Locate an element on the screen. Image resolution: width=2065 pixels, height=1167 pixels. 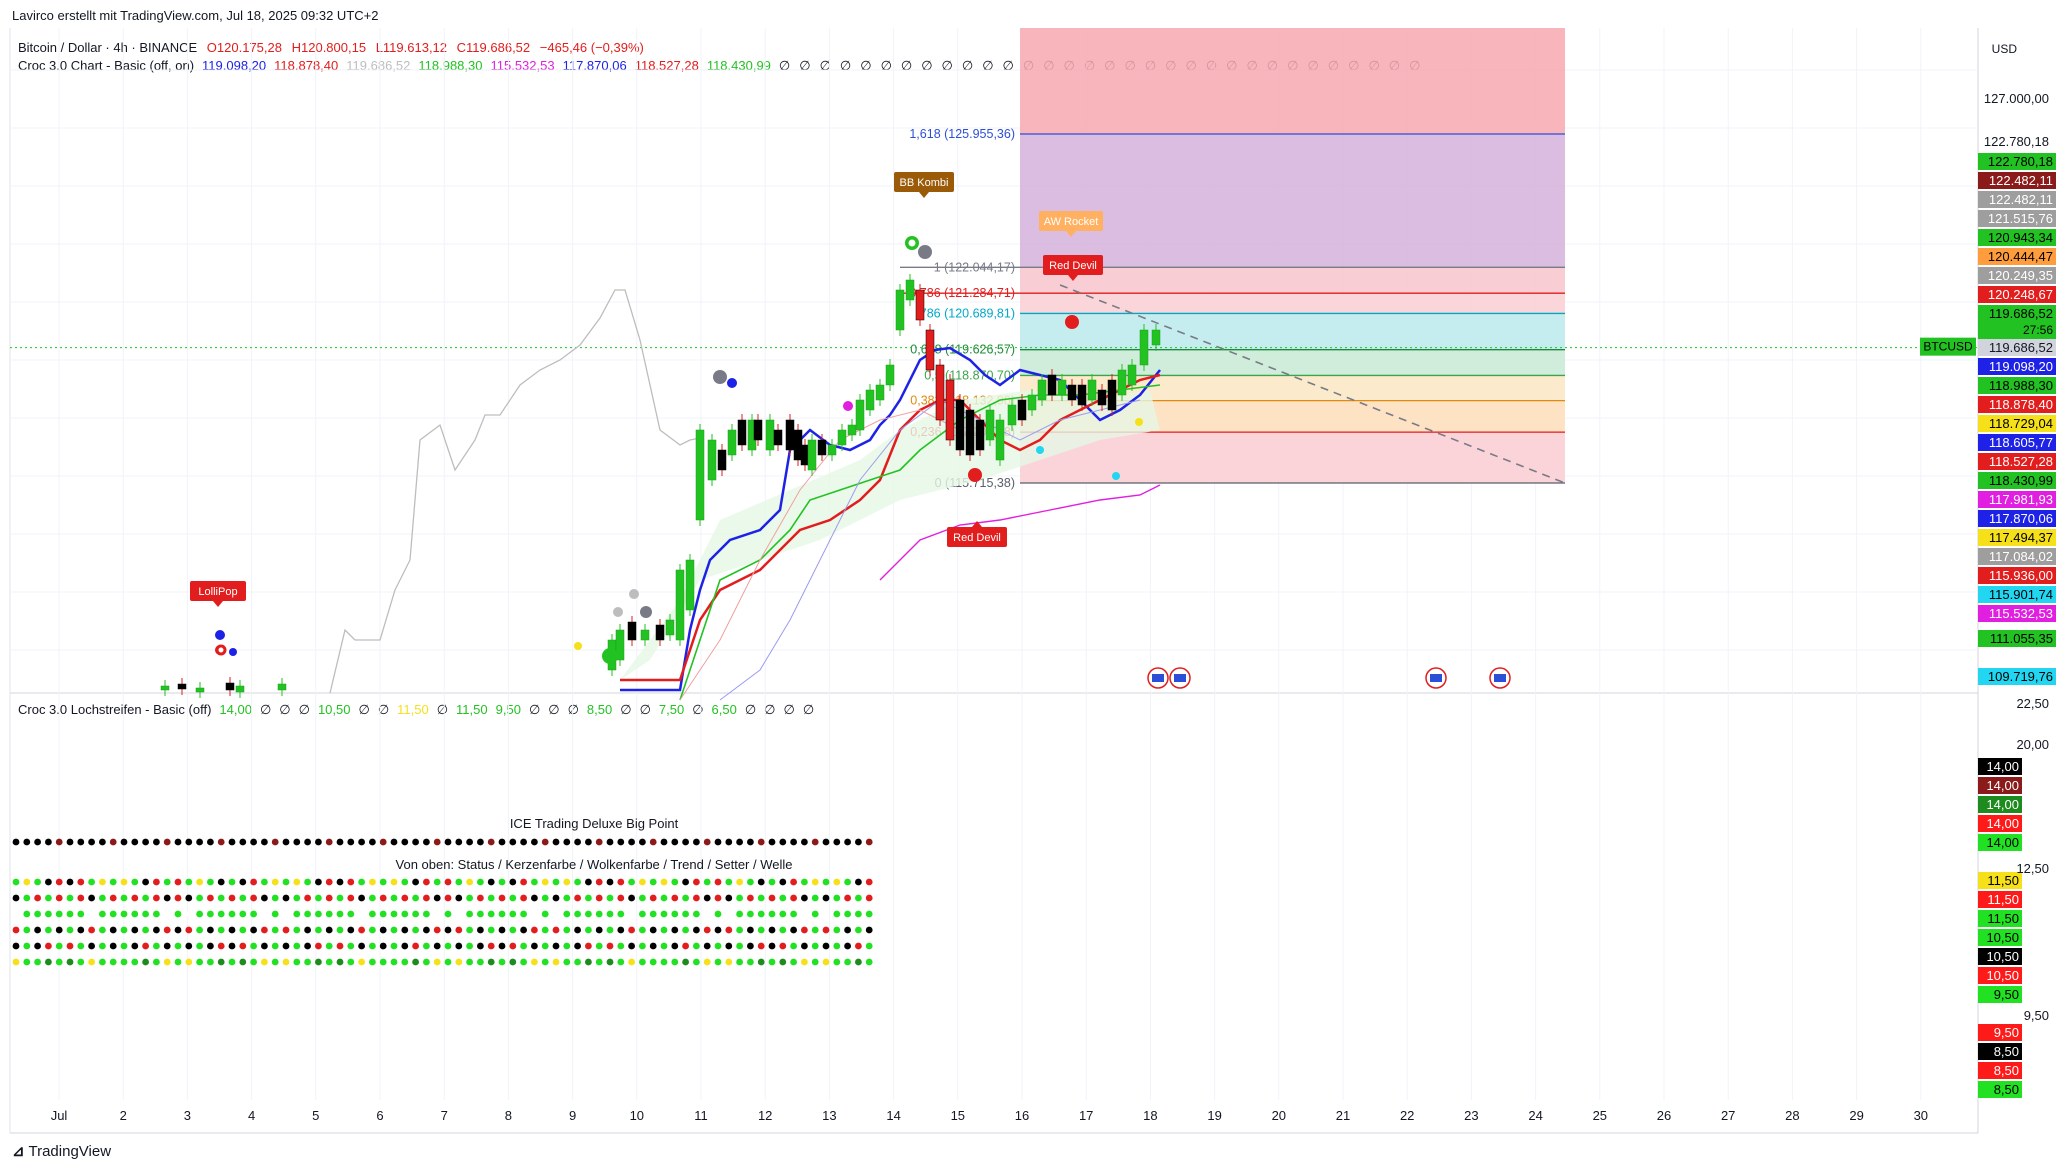
tradingview-logo: ⊿ TradingView is located at coordinates (61, 1151).